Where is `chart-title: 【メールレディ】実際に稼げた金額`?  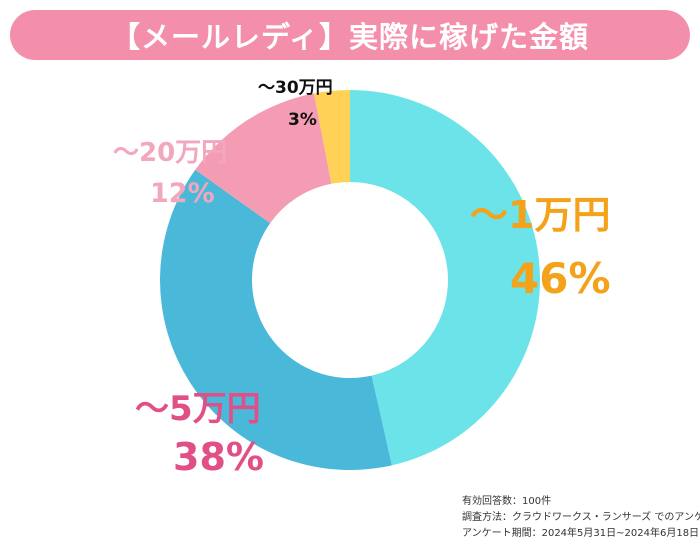
chart-title: 【メールレディ】実際に稼げた金額 is located at coordinates (350, 37).